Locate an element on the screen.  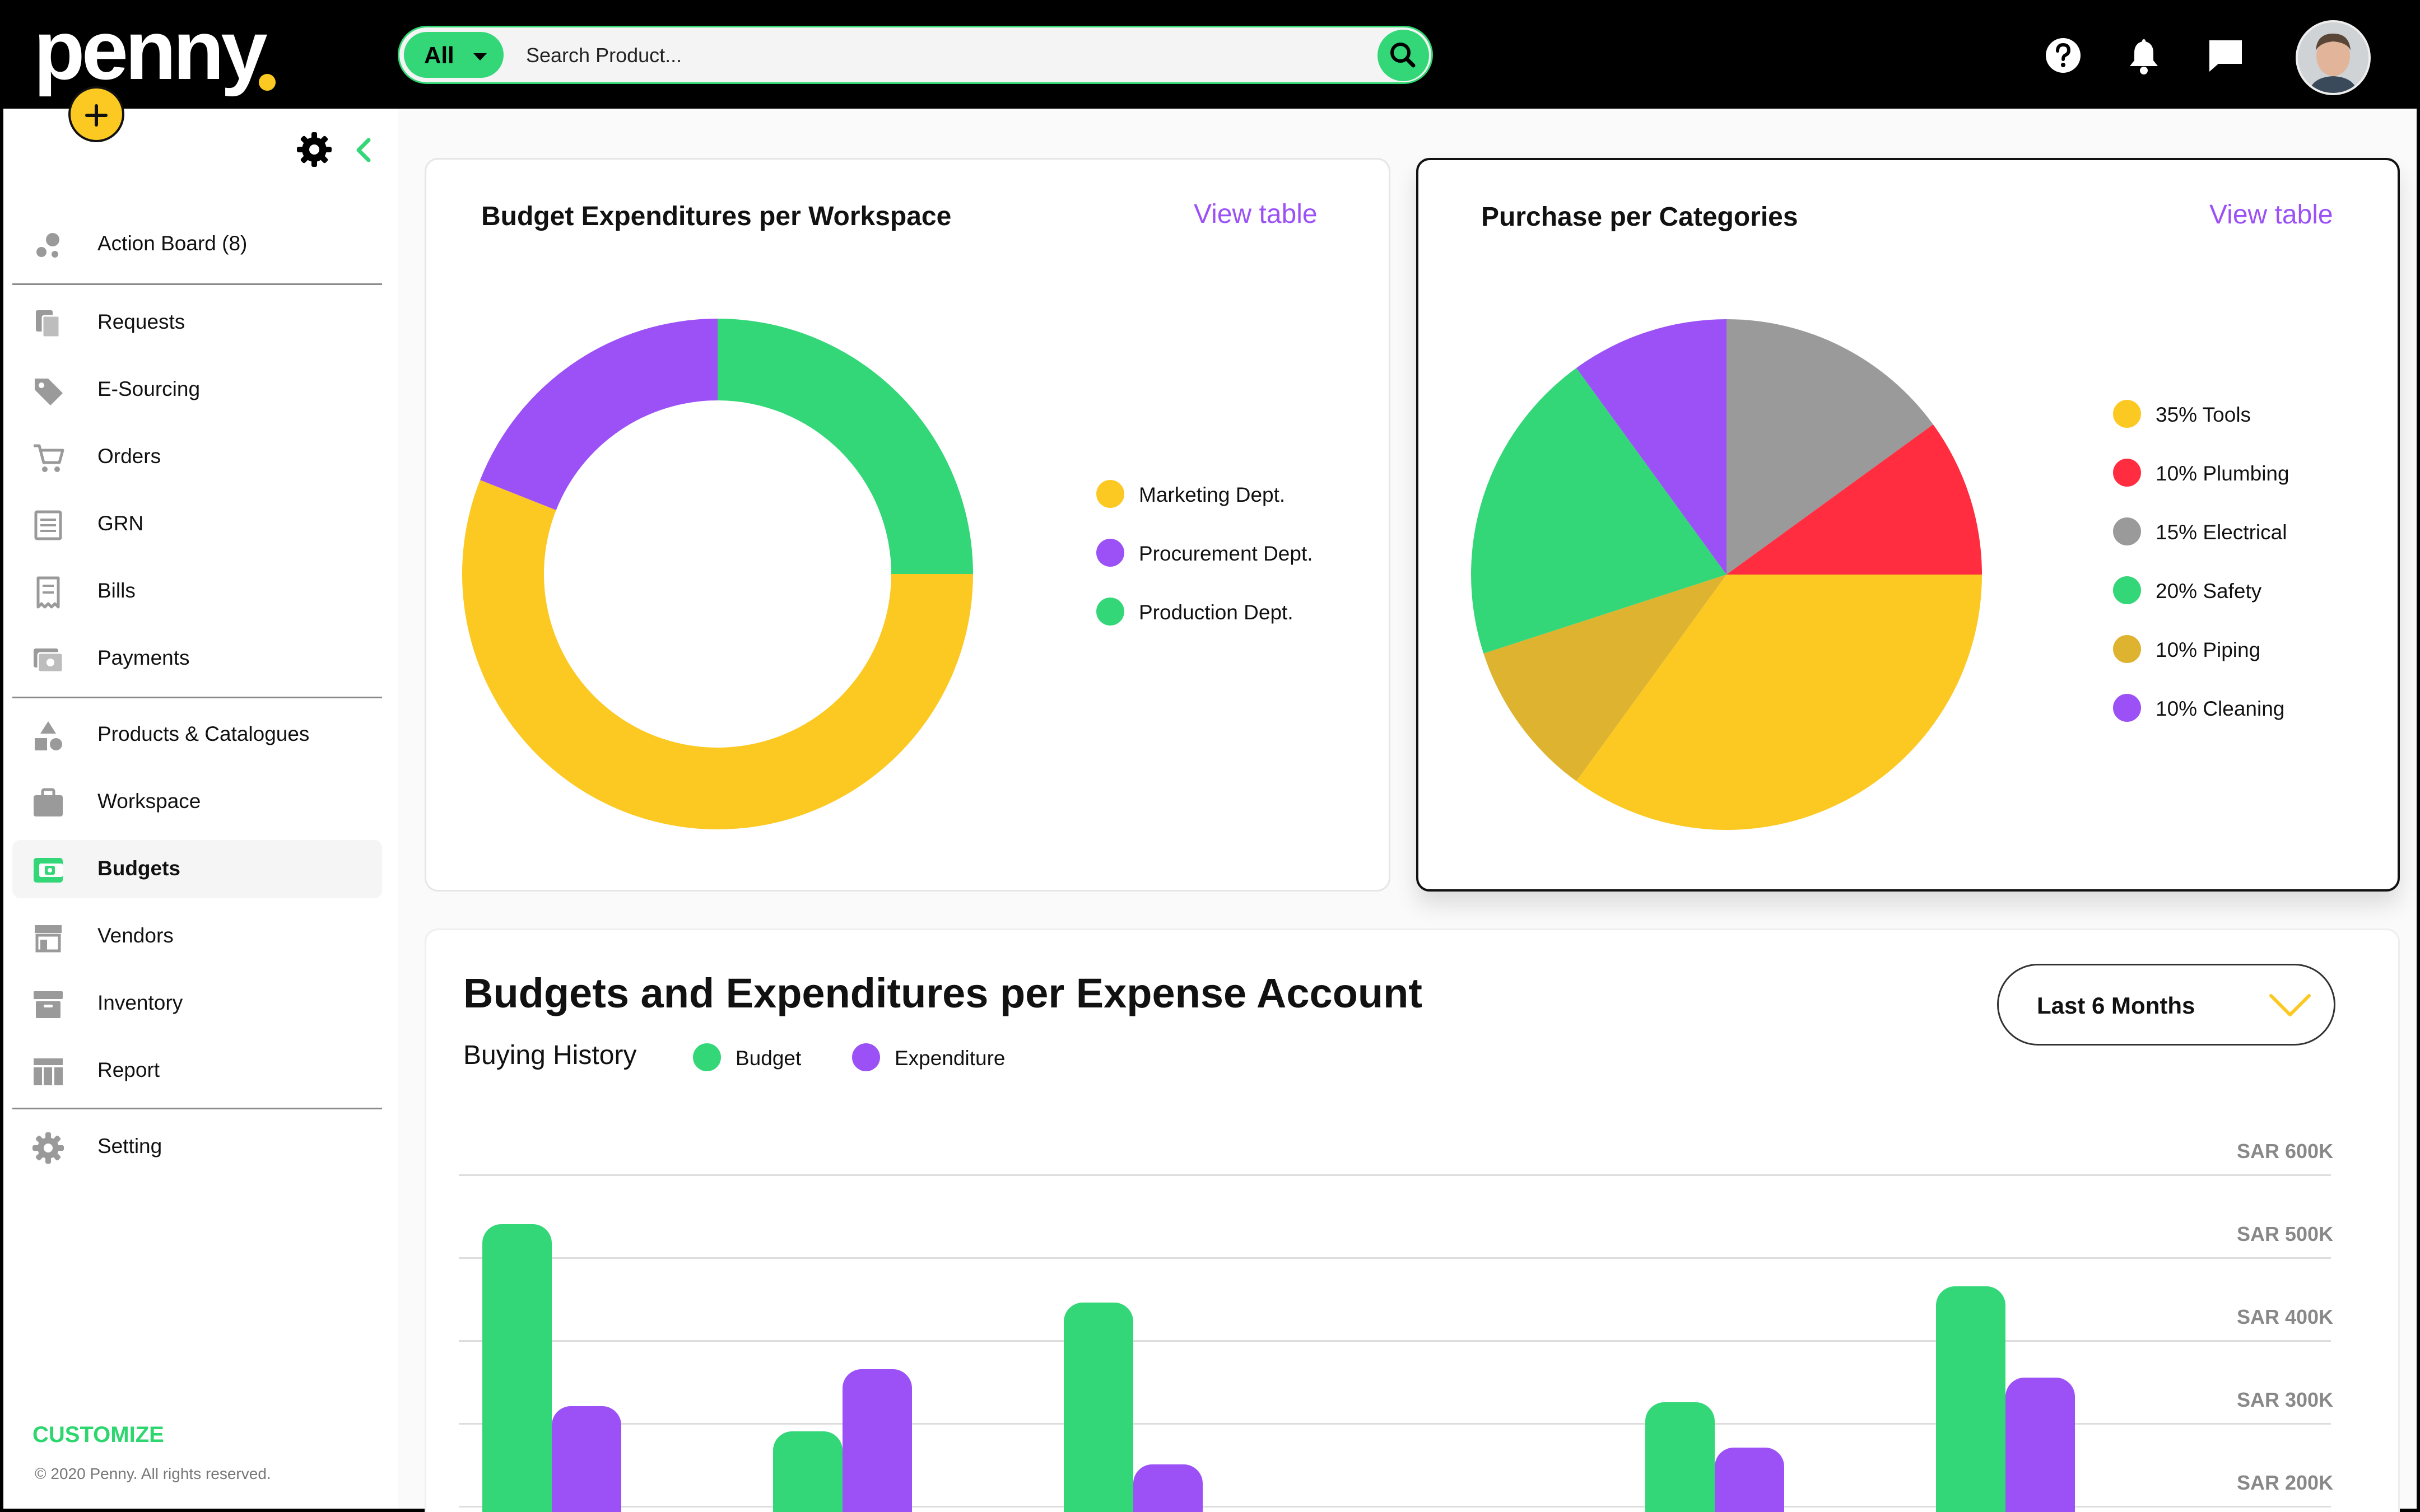
legend-item-15-electrical: 15% Electrical is located at coordinates (2267, 531).